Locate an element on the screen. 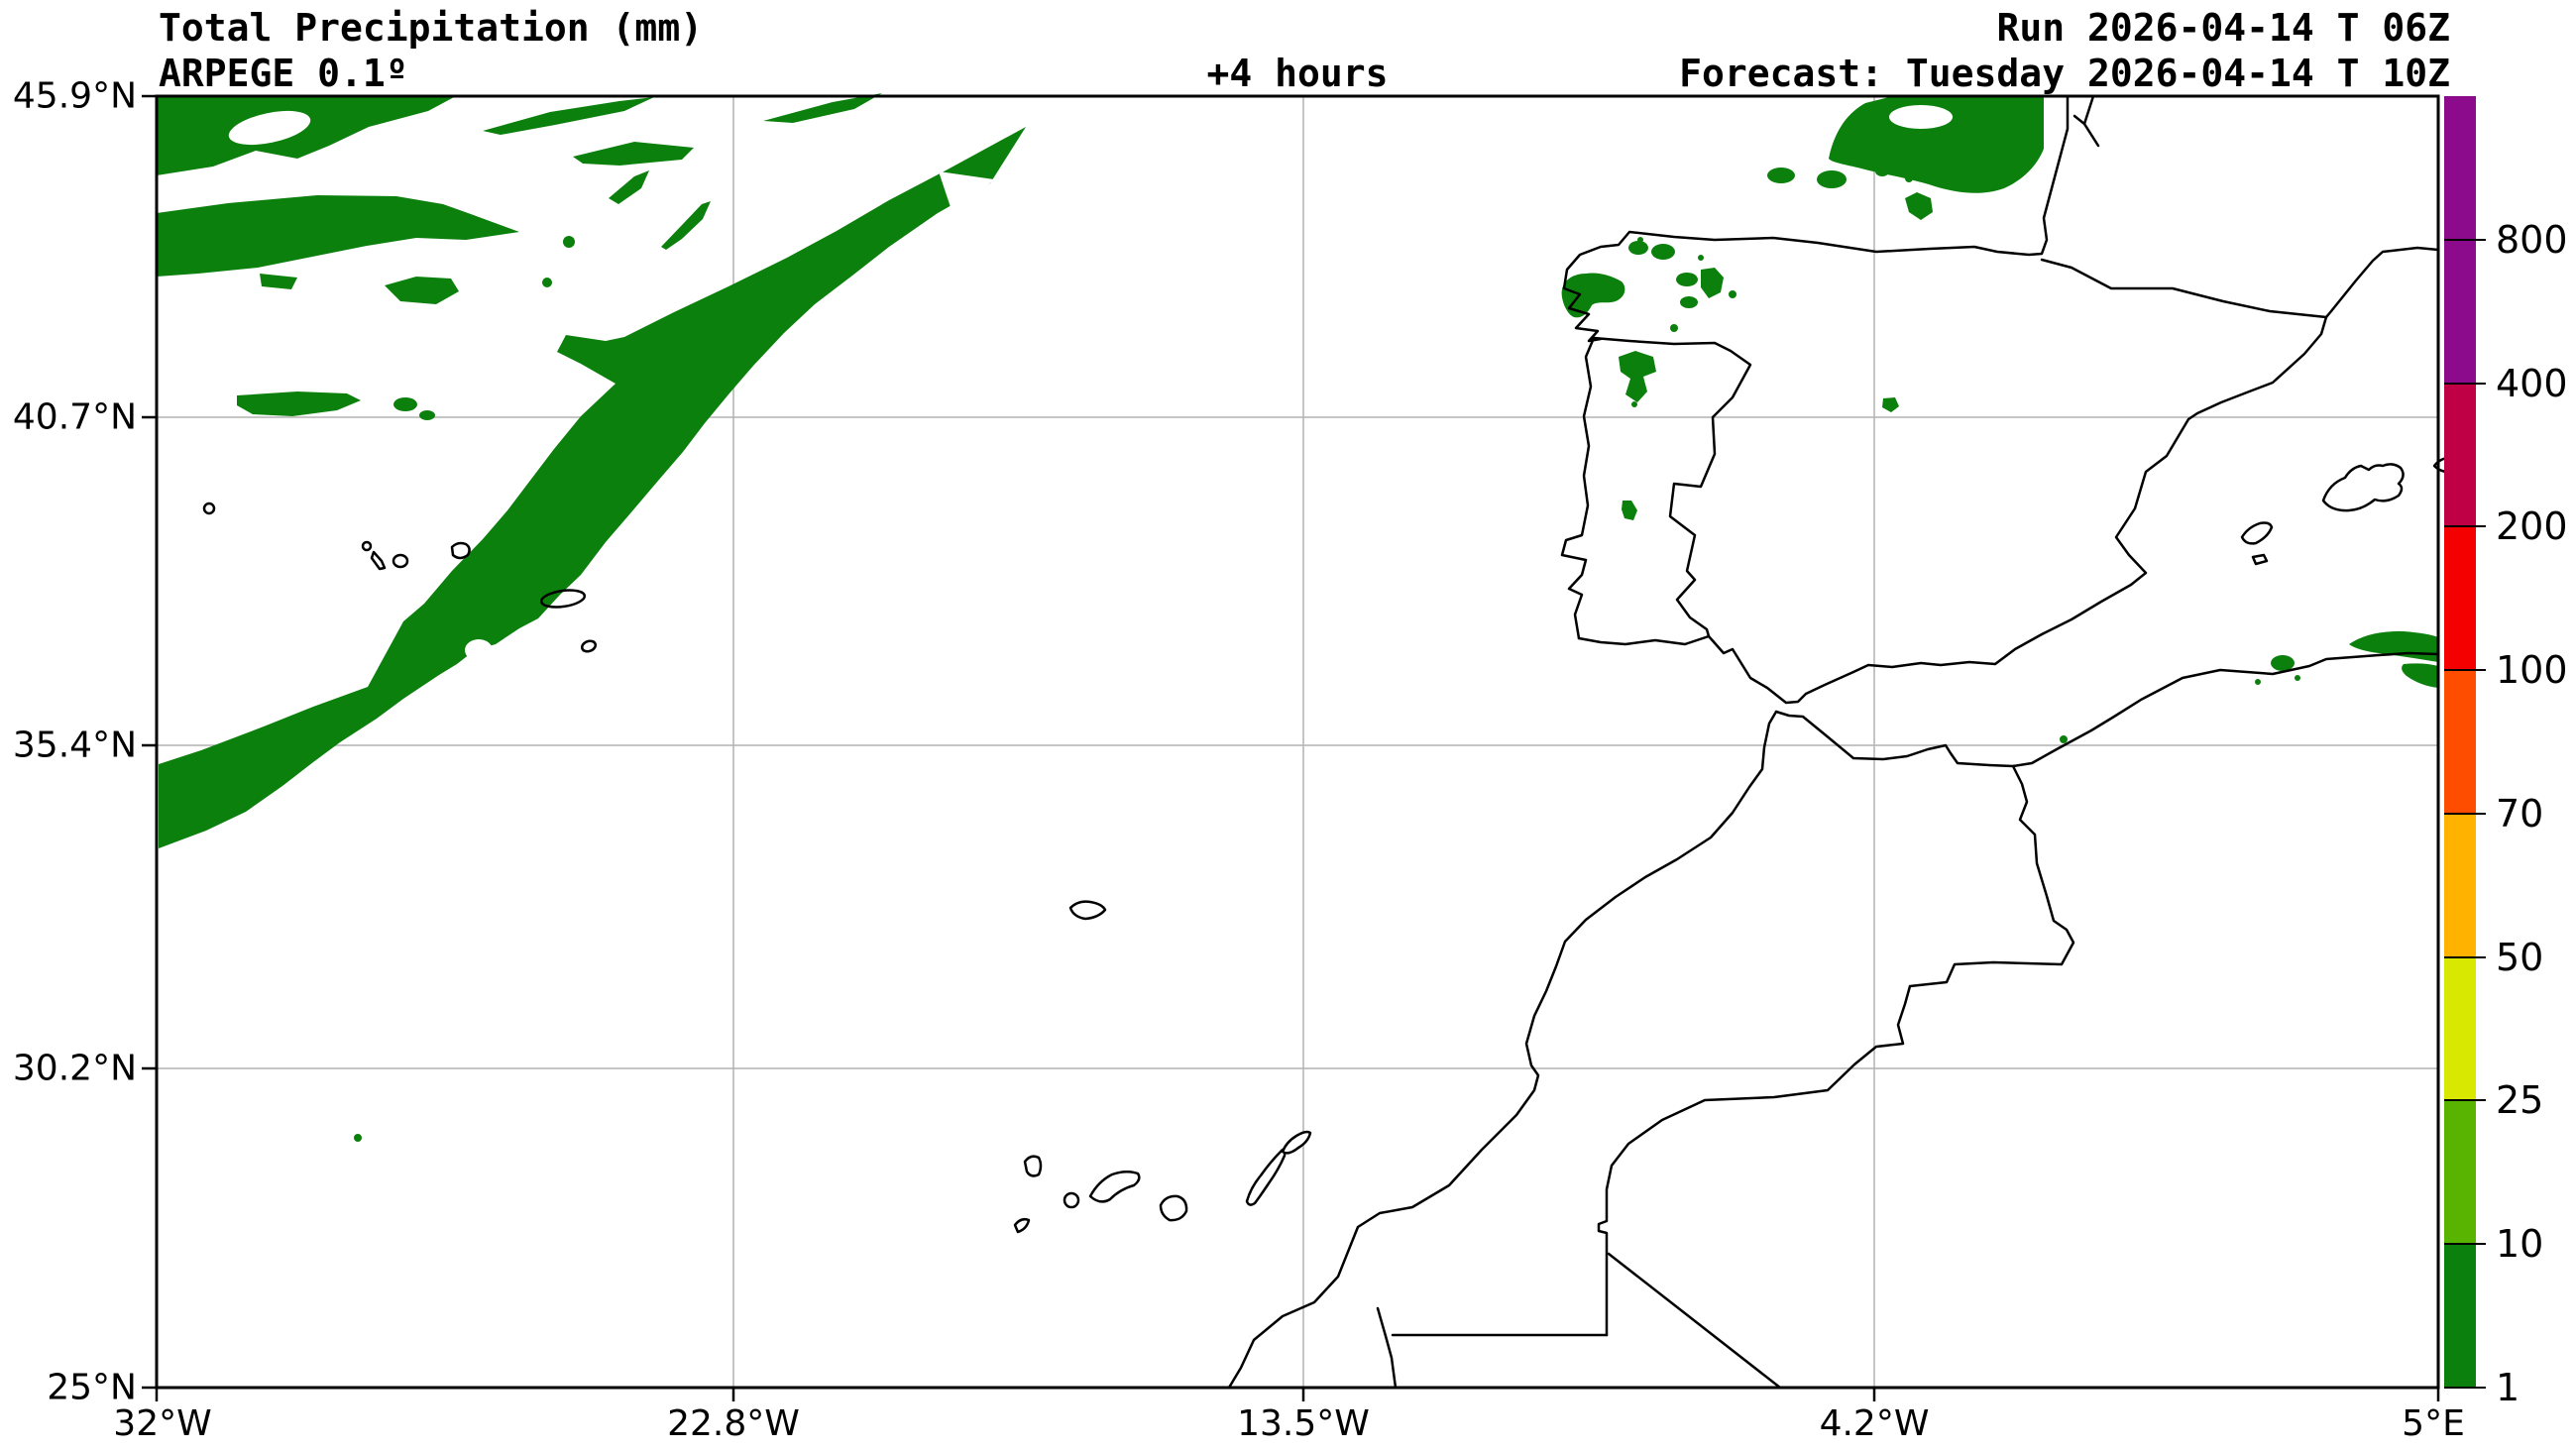 This screenshot has height=1452, width=2576. lat-tick-label: 35.4°N is located at coordinates (75, 746).